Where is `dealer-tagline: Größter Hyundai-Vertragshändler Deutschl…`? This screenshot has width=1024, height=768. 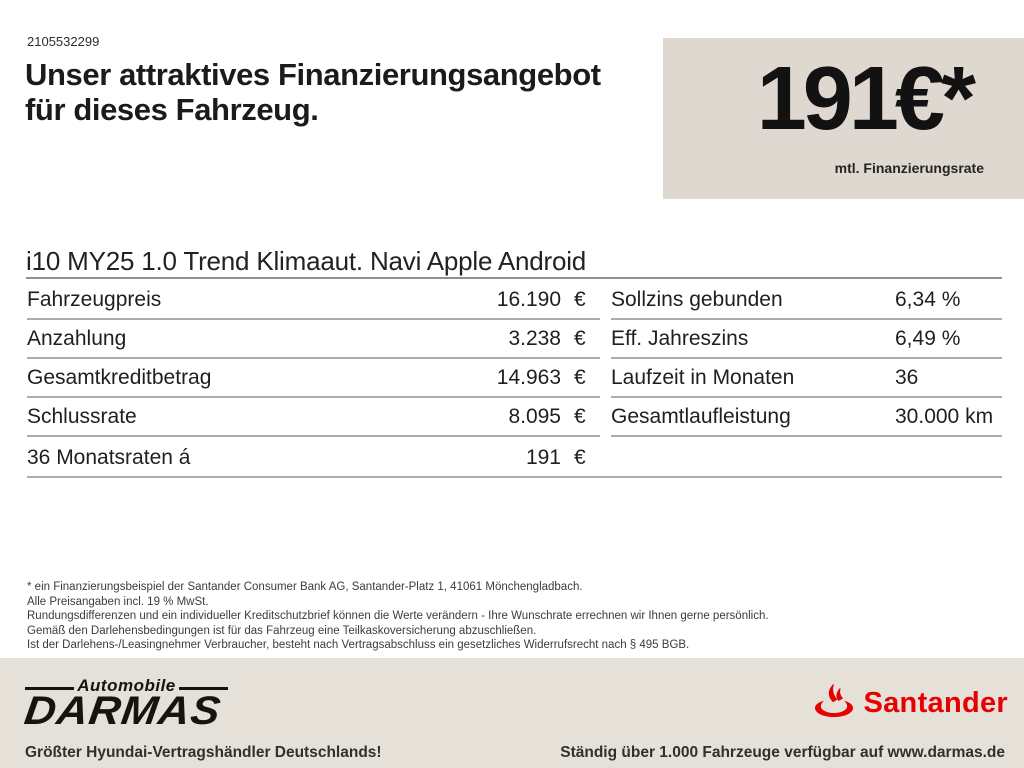 dealer-tagline: Größter Hyundai-Vertragshändler Deutschl… is located at coordinates (203, 752).